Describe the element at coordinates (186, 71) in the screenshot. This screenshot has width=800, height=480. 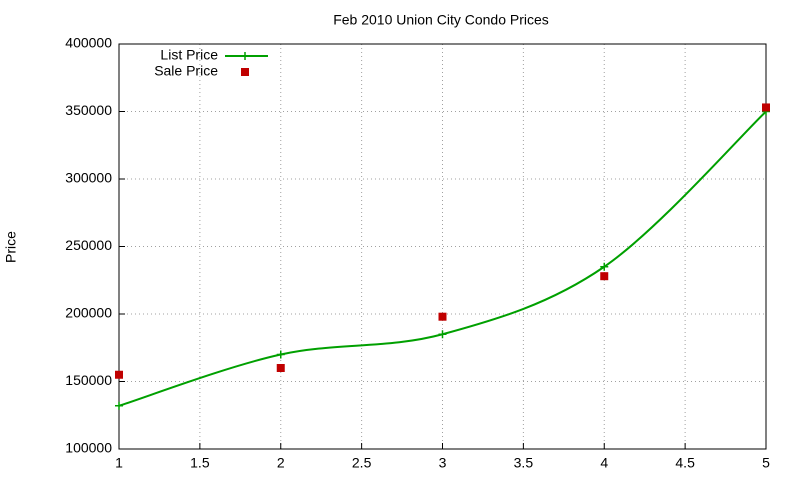
I see `legend-label: Sale Price` at that location.